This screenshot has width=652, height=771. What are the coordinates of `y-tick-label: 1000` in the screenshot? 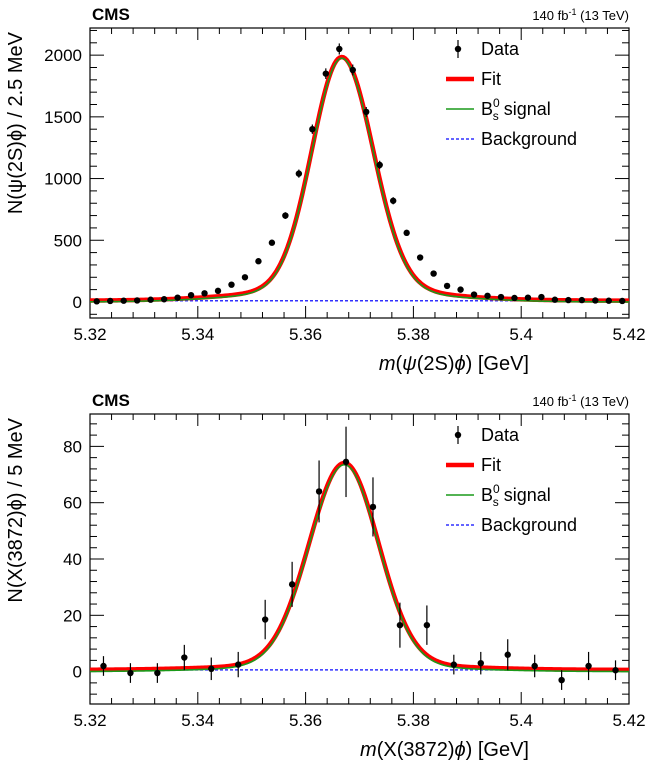 It's located at (63, 179).